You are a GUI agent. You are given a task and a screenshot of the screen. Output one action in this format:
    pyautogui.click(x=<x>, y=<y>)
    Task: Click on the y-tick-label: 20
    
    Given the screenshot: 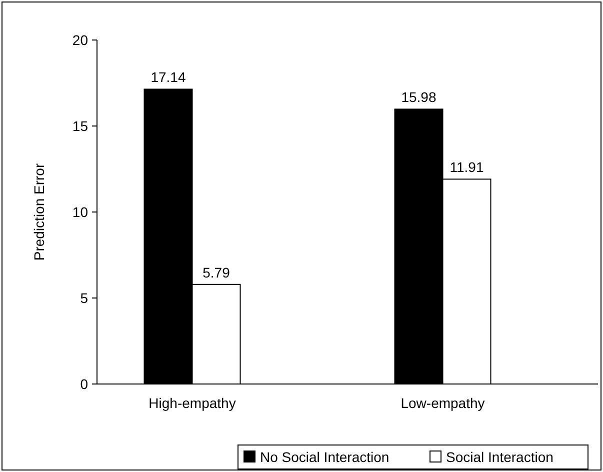 What is the action you would take?
    pyautogui.click(x=80, y=40)
    